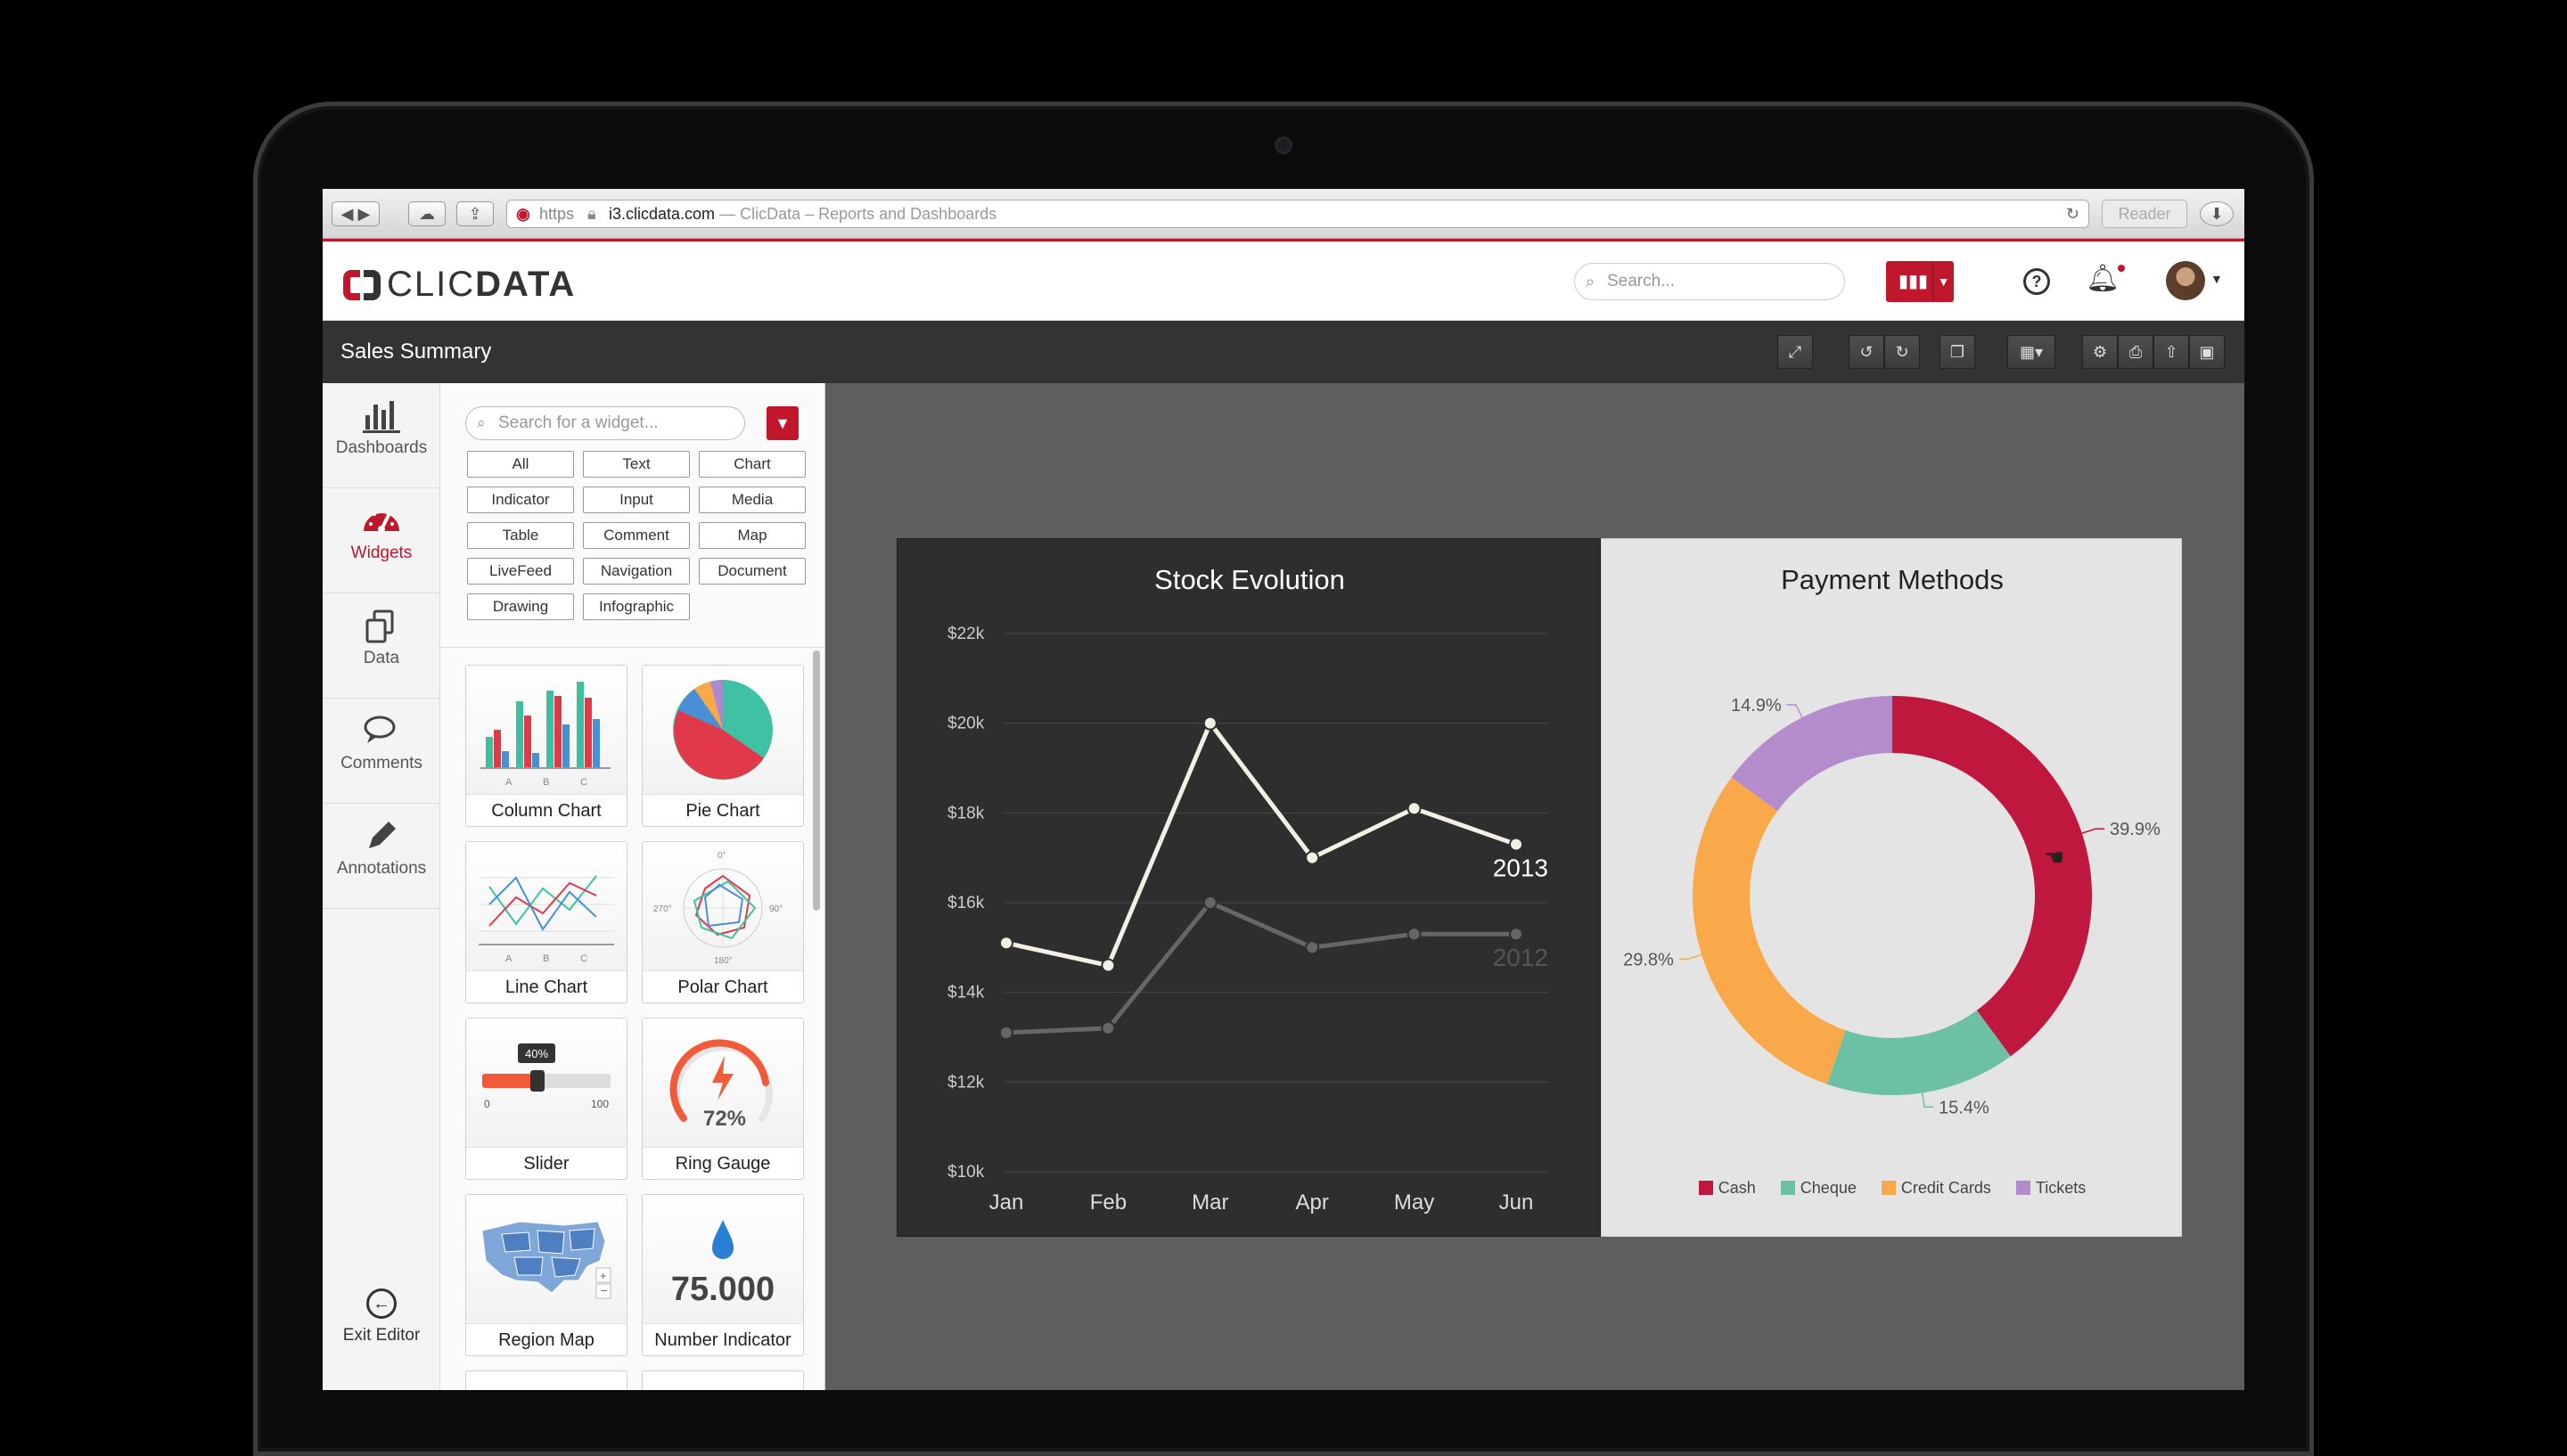 This screenshot has height=1456, width=2567. Describe the element at coordinates (636, 571) in the screenshot. I see `tag-navigation: Navigation` at that location.